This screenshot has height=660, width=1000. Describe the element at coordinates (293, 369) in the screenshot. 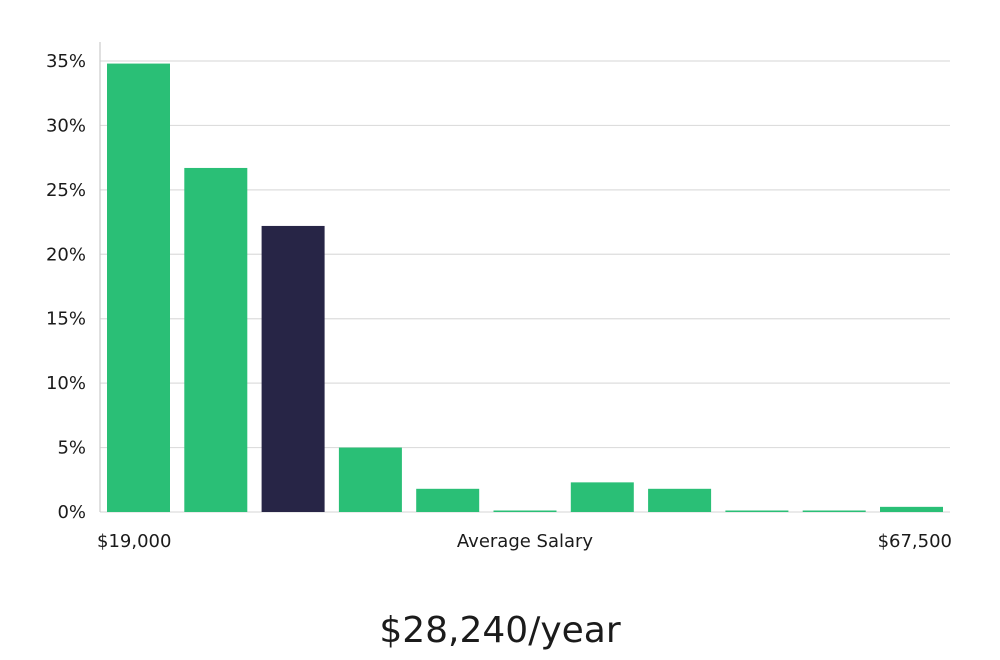

I see `highlighted-bar` at that location.